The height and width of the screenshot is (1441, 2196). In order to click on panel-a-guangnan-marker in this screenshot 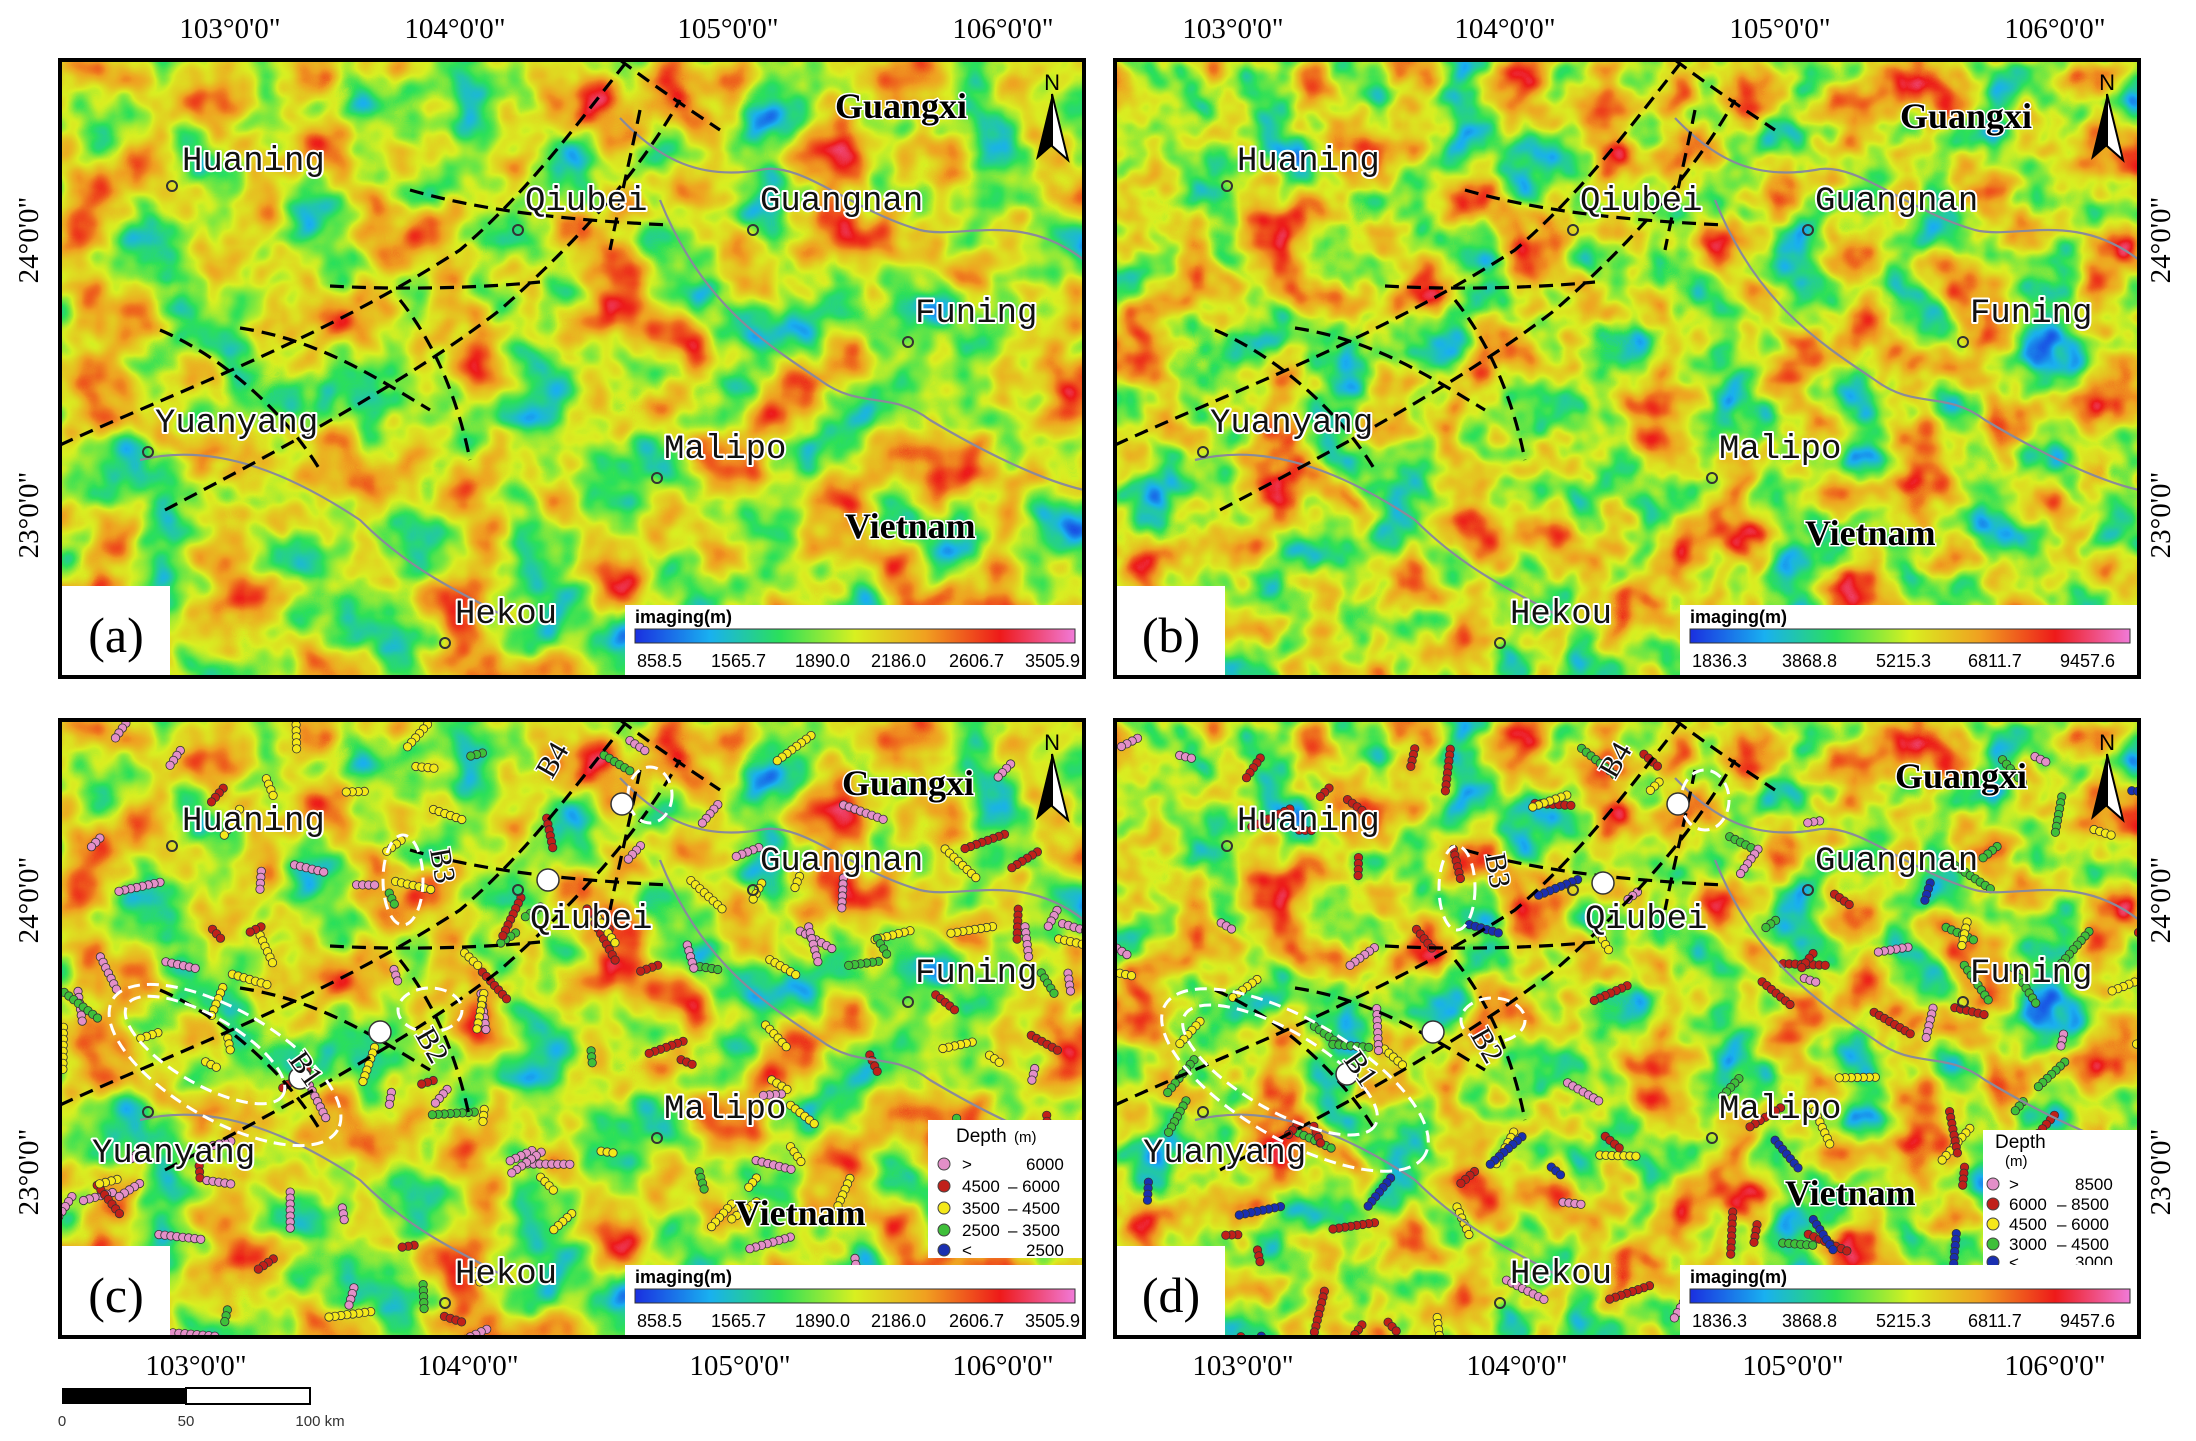, I will do `click(753, 230)`.